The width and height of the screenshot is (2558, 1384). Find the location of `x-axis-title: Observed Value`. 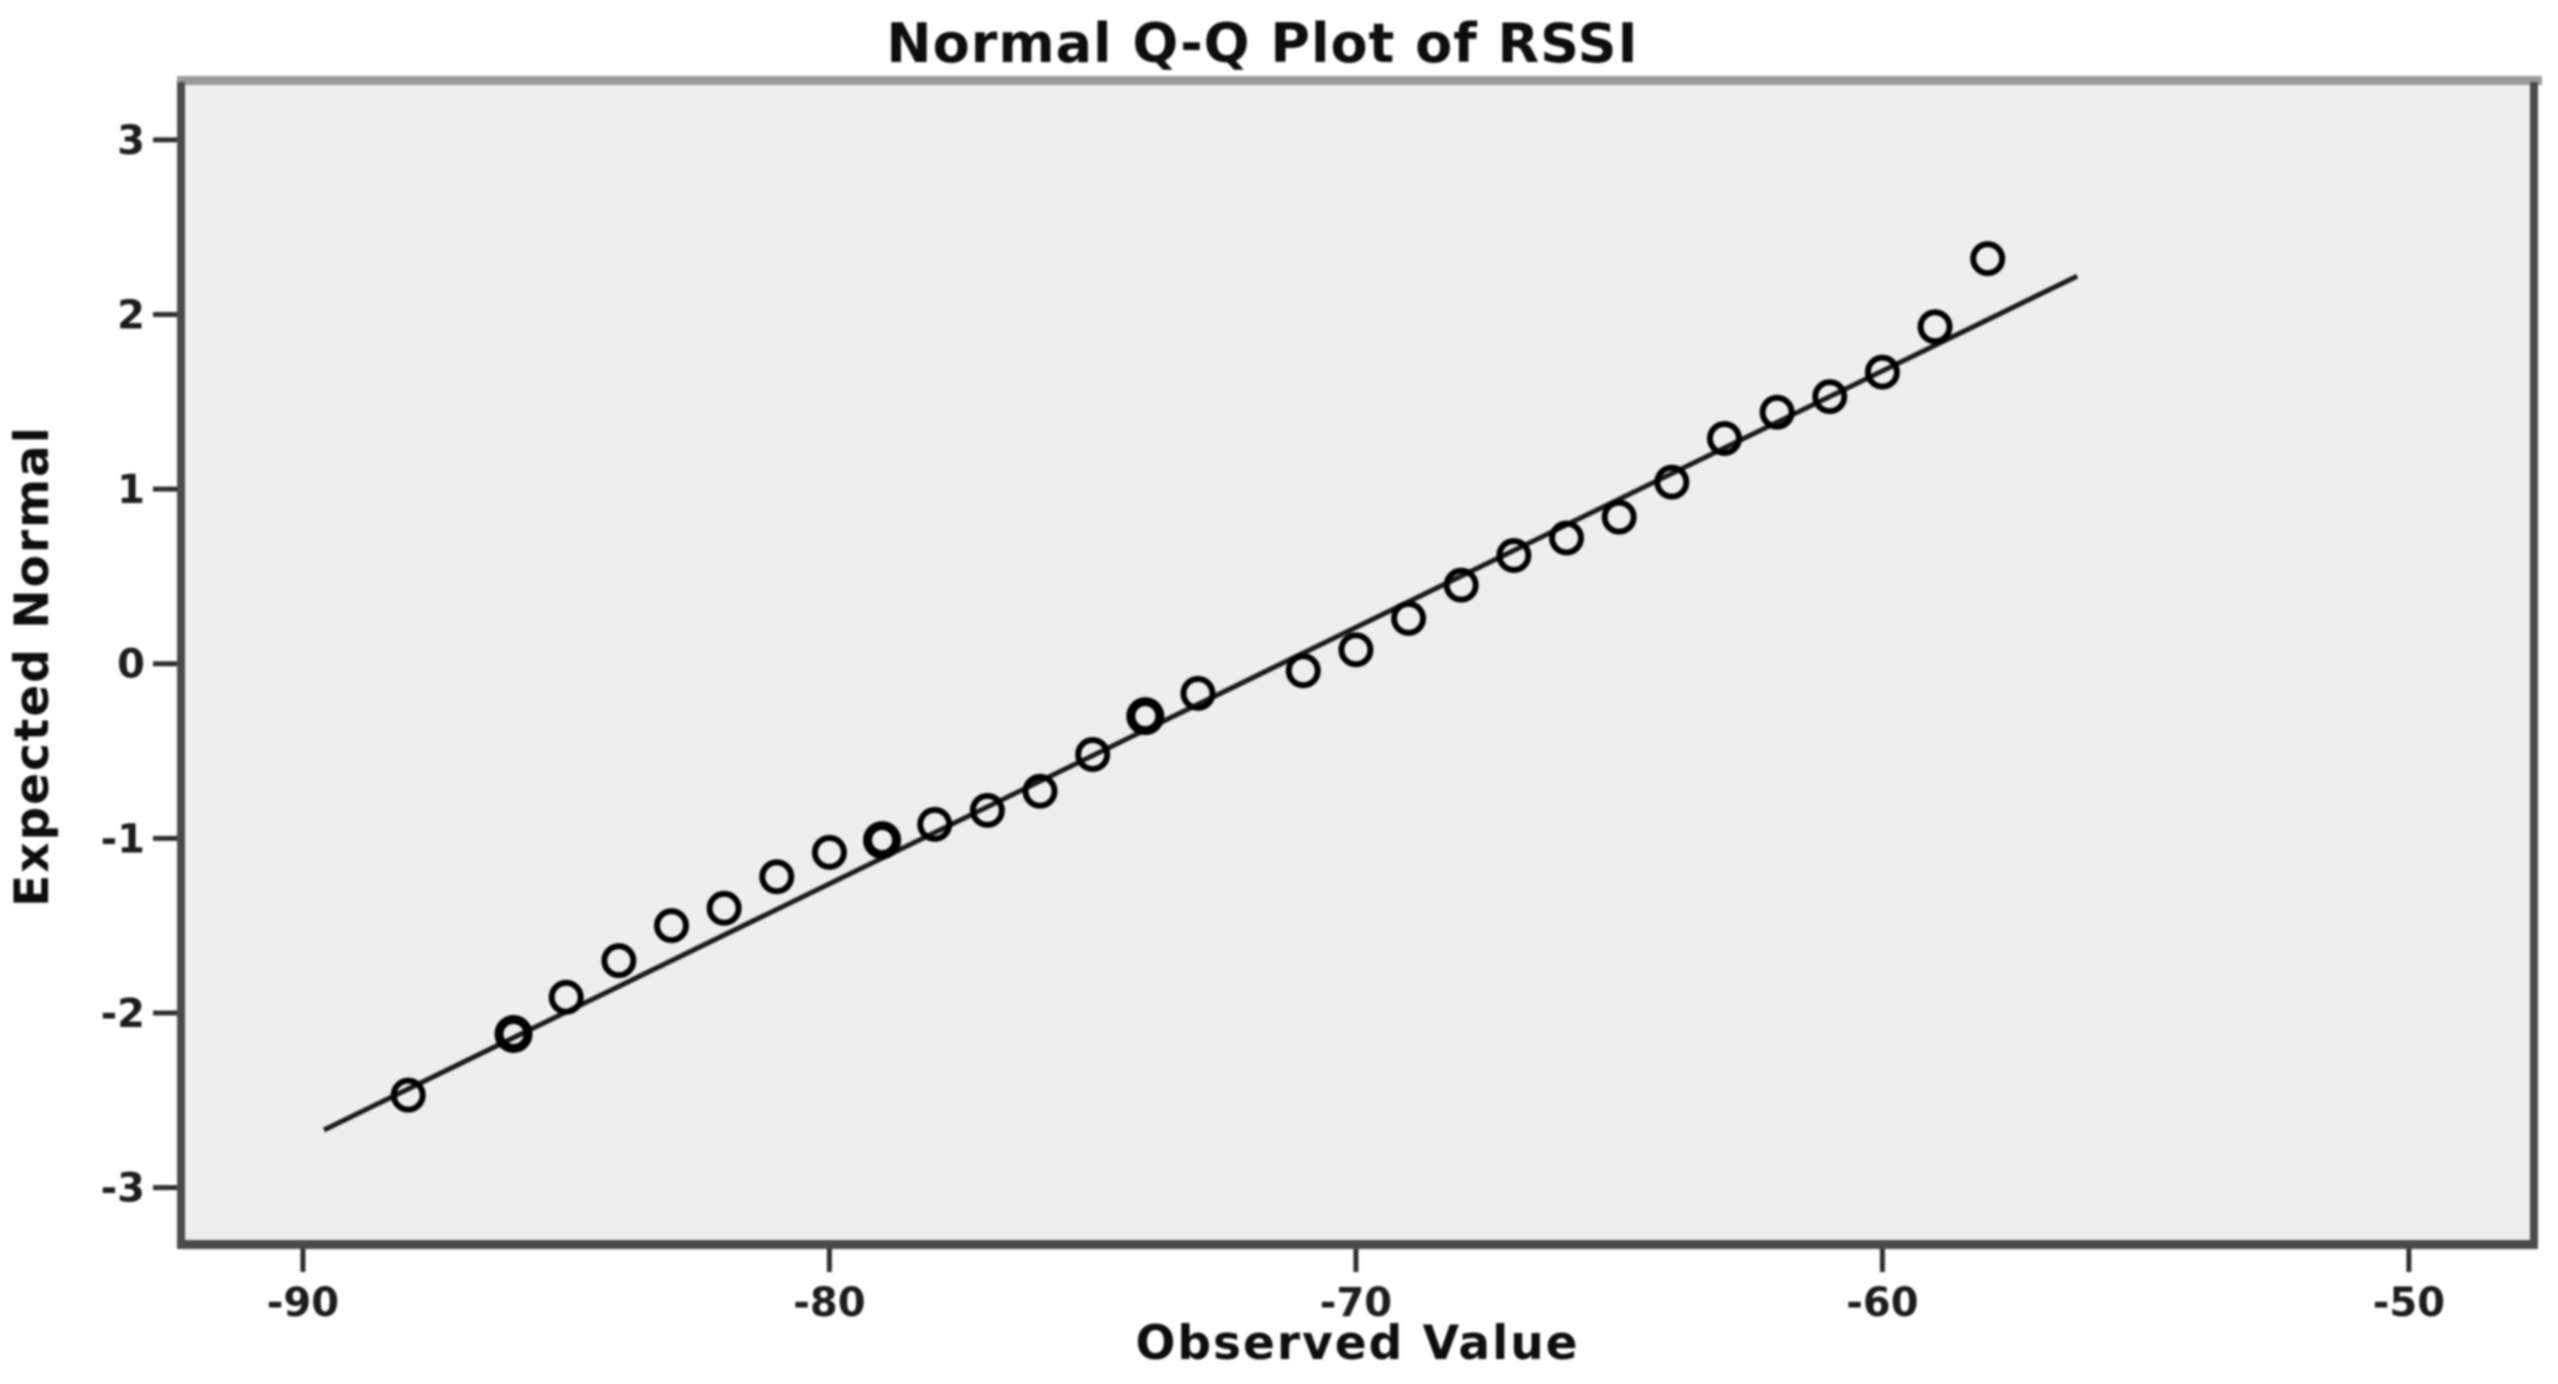

x-axis-title: Observed Value is located at coordinates (1357, 1343).